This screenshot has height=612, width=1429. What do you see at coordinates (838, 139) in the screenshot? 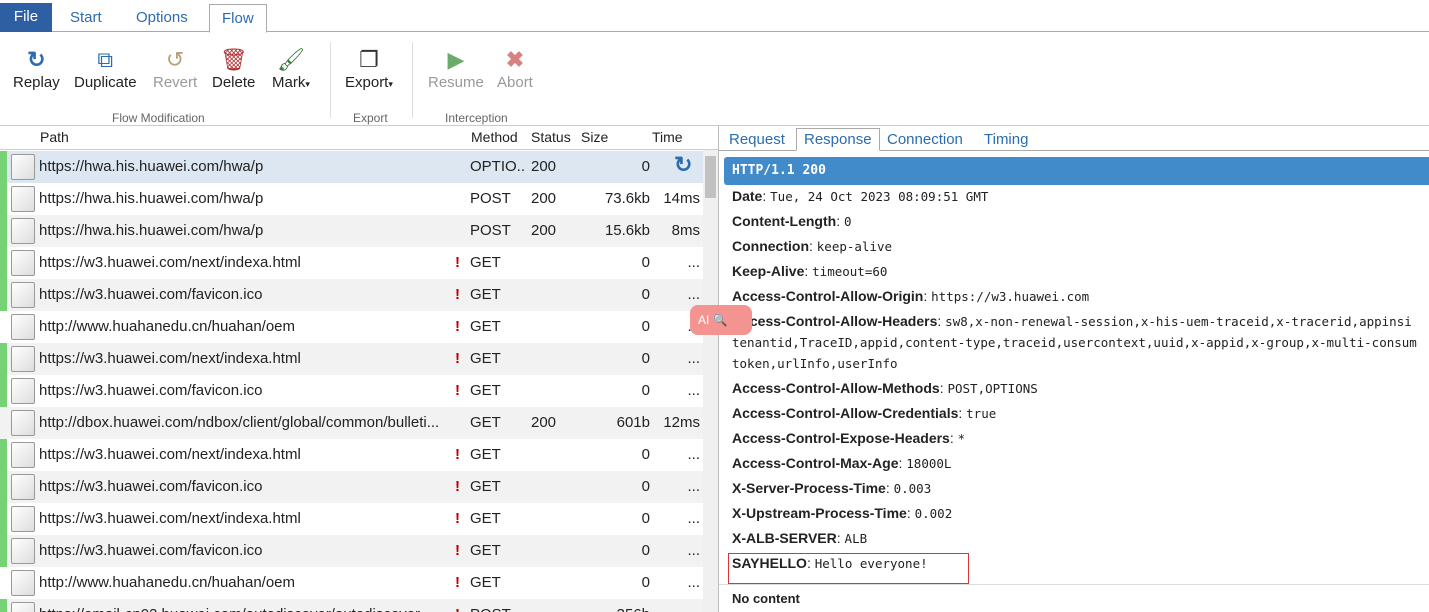
I see `tab-response: Response` at bounding box center [838, 139].